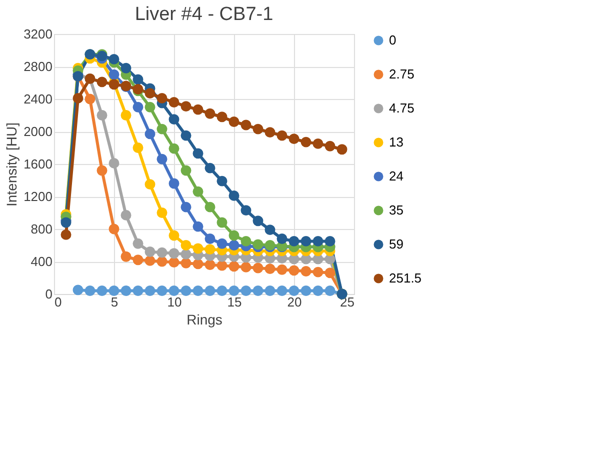 Image resolution: width=610 pixels, height=457 pixels. I want to click on legend-label: 2.75, so click(401, 74).